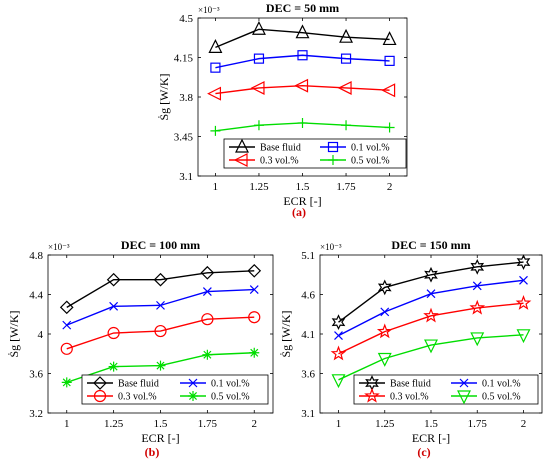 This screenshot has width=550, height=462. Describe the element at coordinates (186, 98) in the screenshot. I see `y-tick-label: 3.8` at that location.